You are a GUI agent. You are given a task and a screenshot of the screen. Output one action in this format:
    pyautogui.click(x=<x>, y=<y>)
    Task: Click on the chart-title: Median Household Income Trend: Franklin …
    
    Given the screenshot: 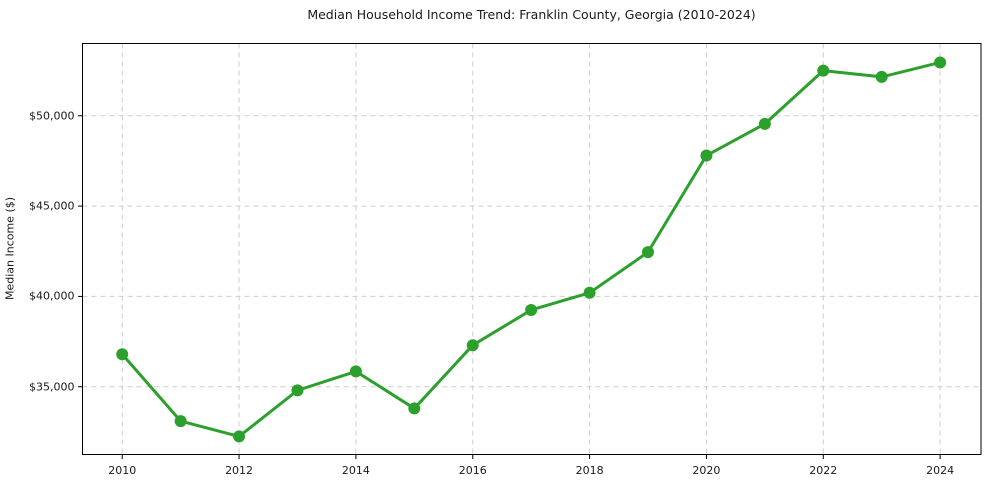 What is the action you would take?
    pyautogui.click(x=531, y=14)
    